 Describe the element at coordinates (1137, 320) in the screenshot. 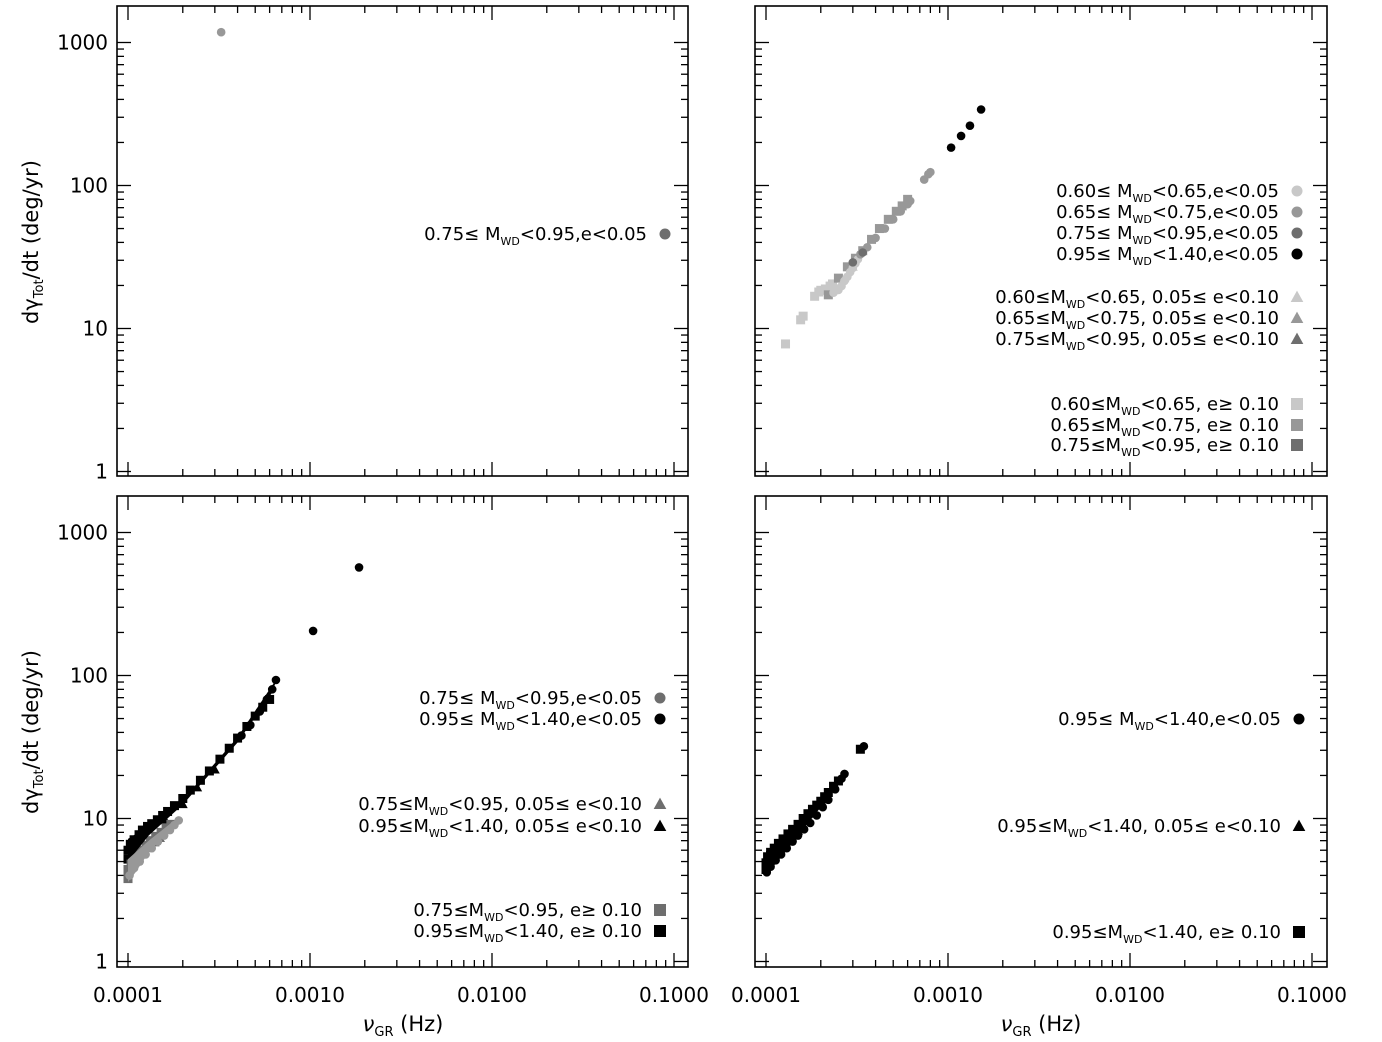

I see `legend-label: 0.65≤MWD<0.75, 0.05≤ e<0.10` at that location.